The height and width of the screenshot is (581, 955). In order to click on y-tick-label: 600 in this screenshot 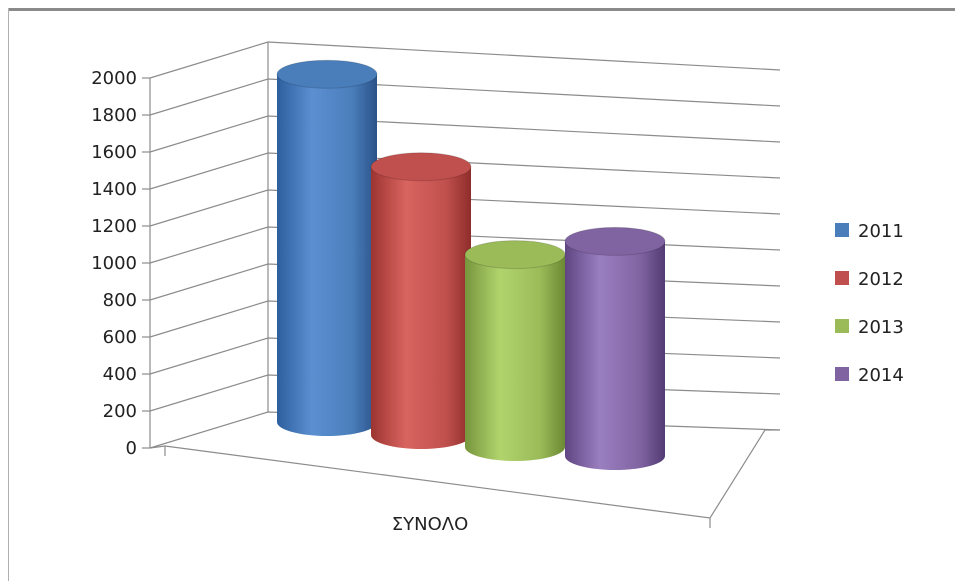, I will do `click(120, 337)`.